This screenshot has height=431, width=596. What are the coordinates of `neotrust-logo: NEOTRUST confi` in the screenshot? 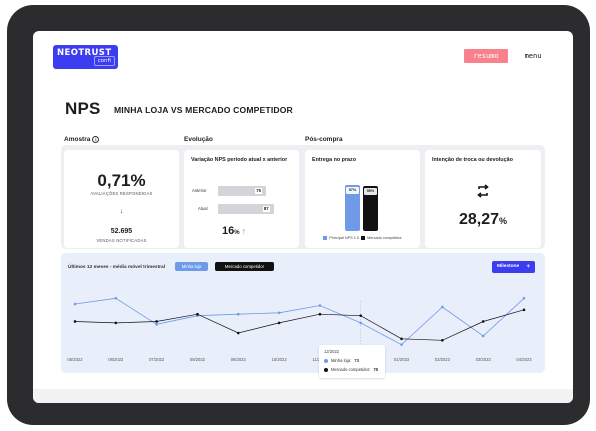 It's located at (85, 57).